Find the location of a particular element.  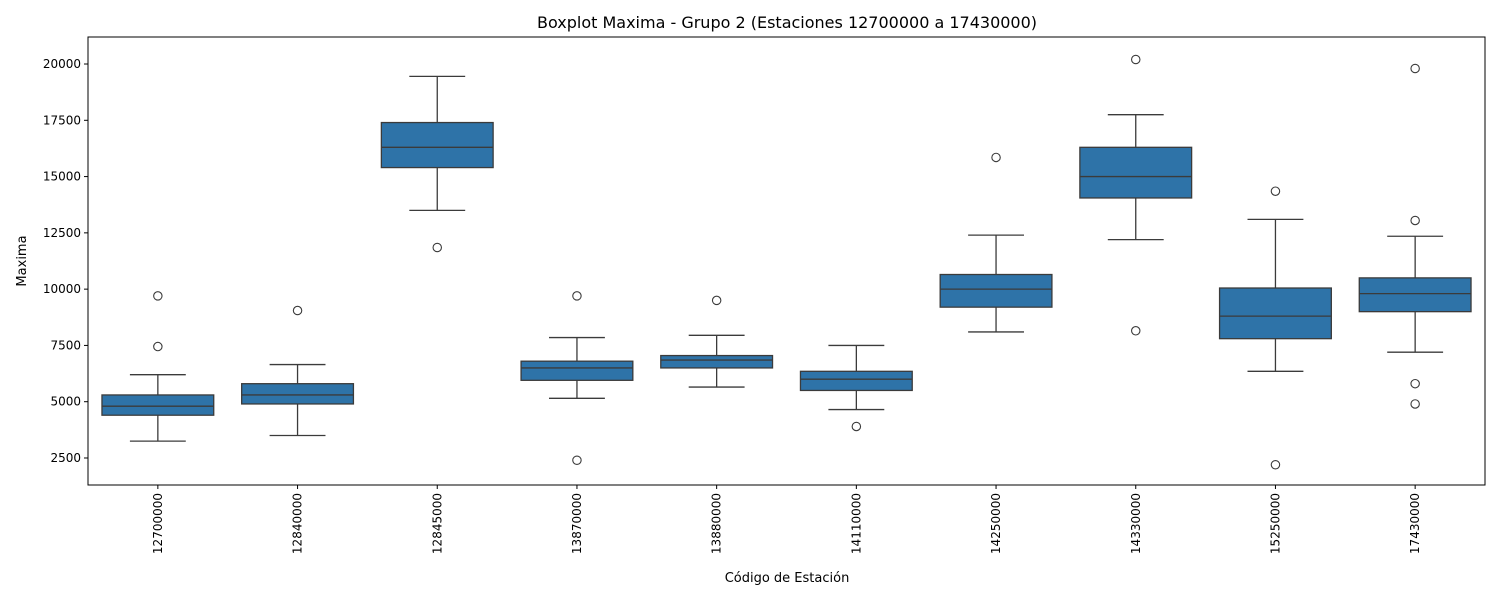

y-tick-label: 17500 is located at coordinates (62, 120).